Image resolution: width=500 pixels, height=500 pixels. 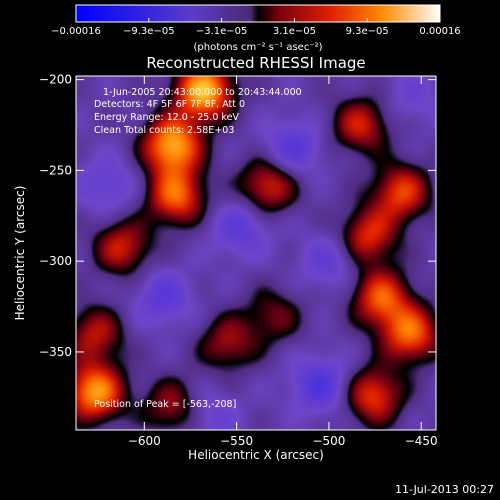 What do you see at coordinates (328, 441) in the screenshot?
I see `x-tick-label: −500` at bounding box center [328, 441].